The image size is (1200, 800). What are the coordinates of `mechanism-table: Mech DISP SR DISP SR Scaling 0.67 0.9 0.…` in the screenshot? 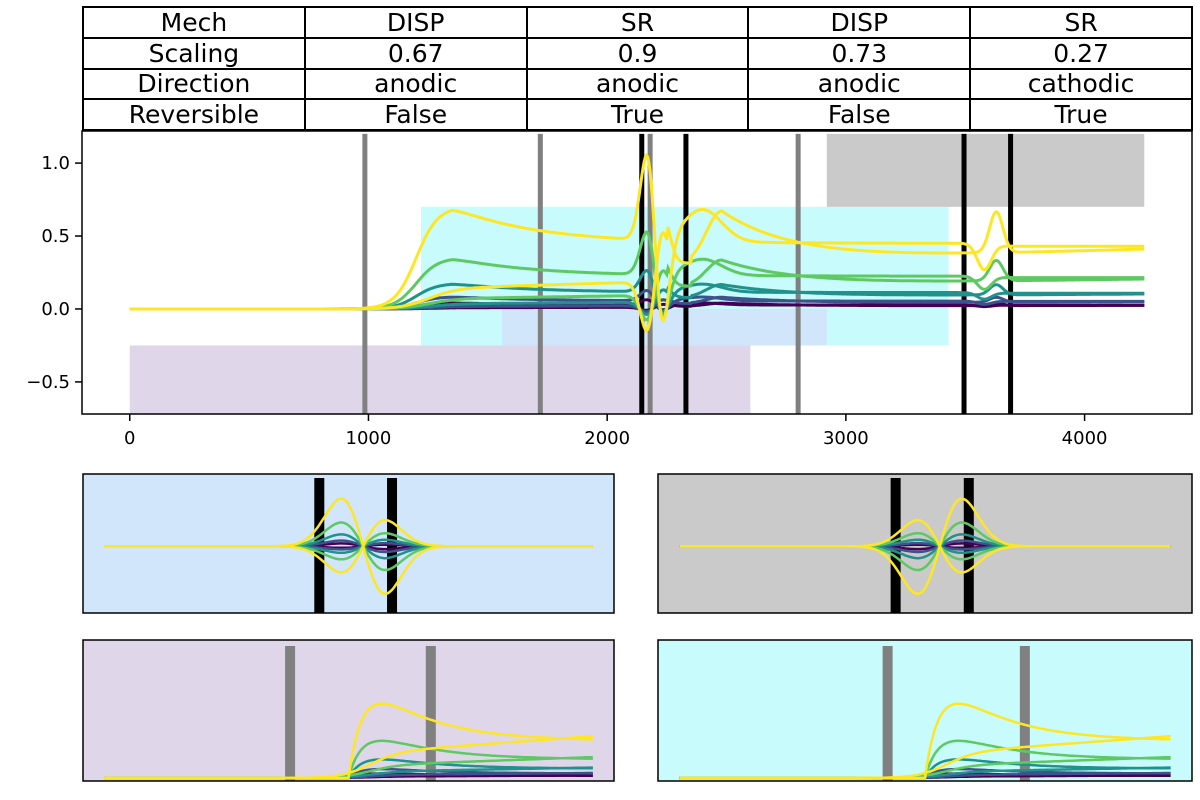 It's located at (637, 68).